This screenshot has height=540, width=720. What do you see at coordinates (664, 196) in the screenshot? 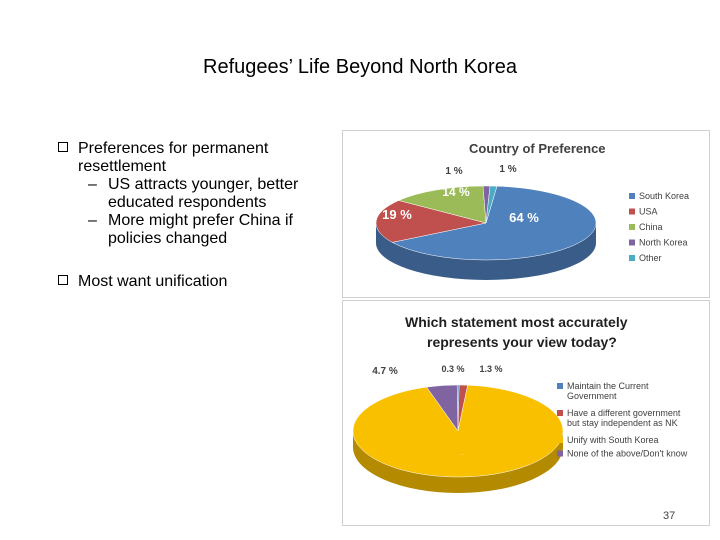
I see `legend-label: South Korea` at bounding box center [664, 196].